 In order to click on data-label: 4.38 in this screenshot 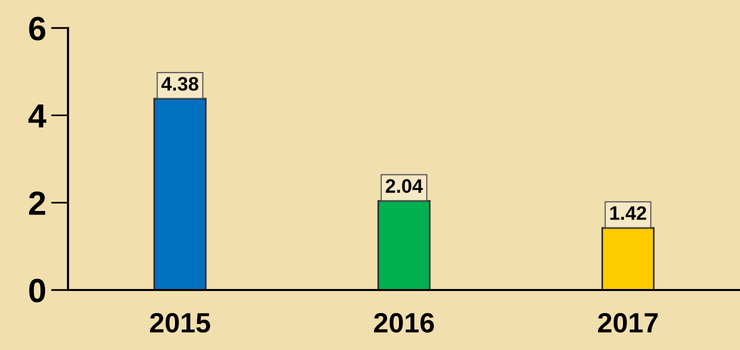, I will do `click(179, 83)`.